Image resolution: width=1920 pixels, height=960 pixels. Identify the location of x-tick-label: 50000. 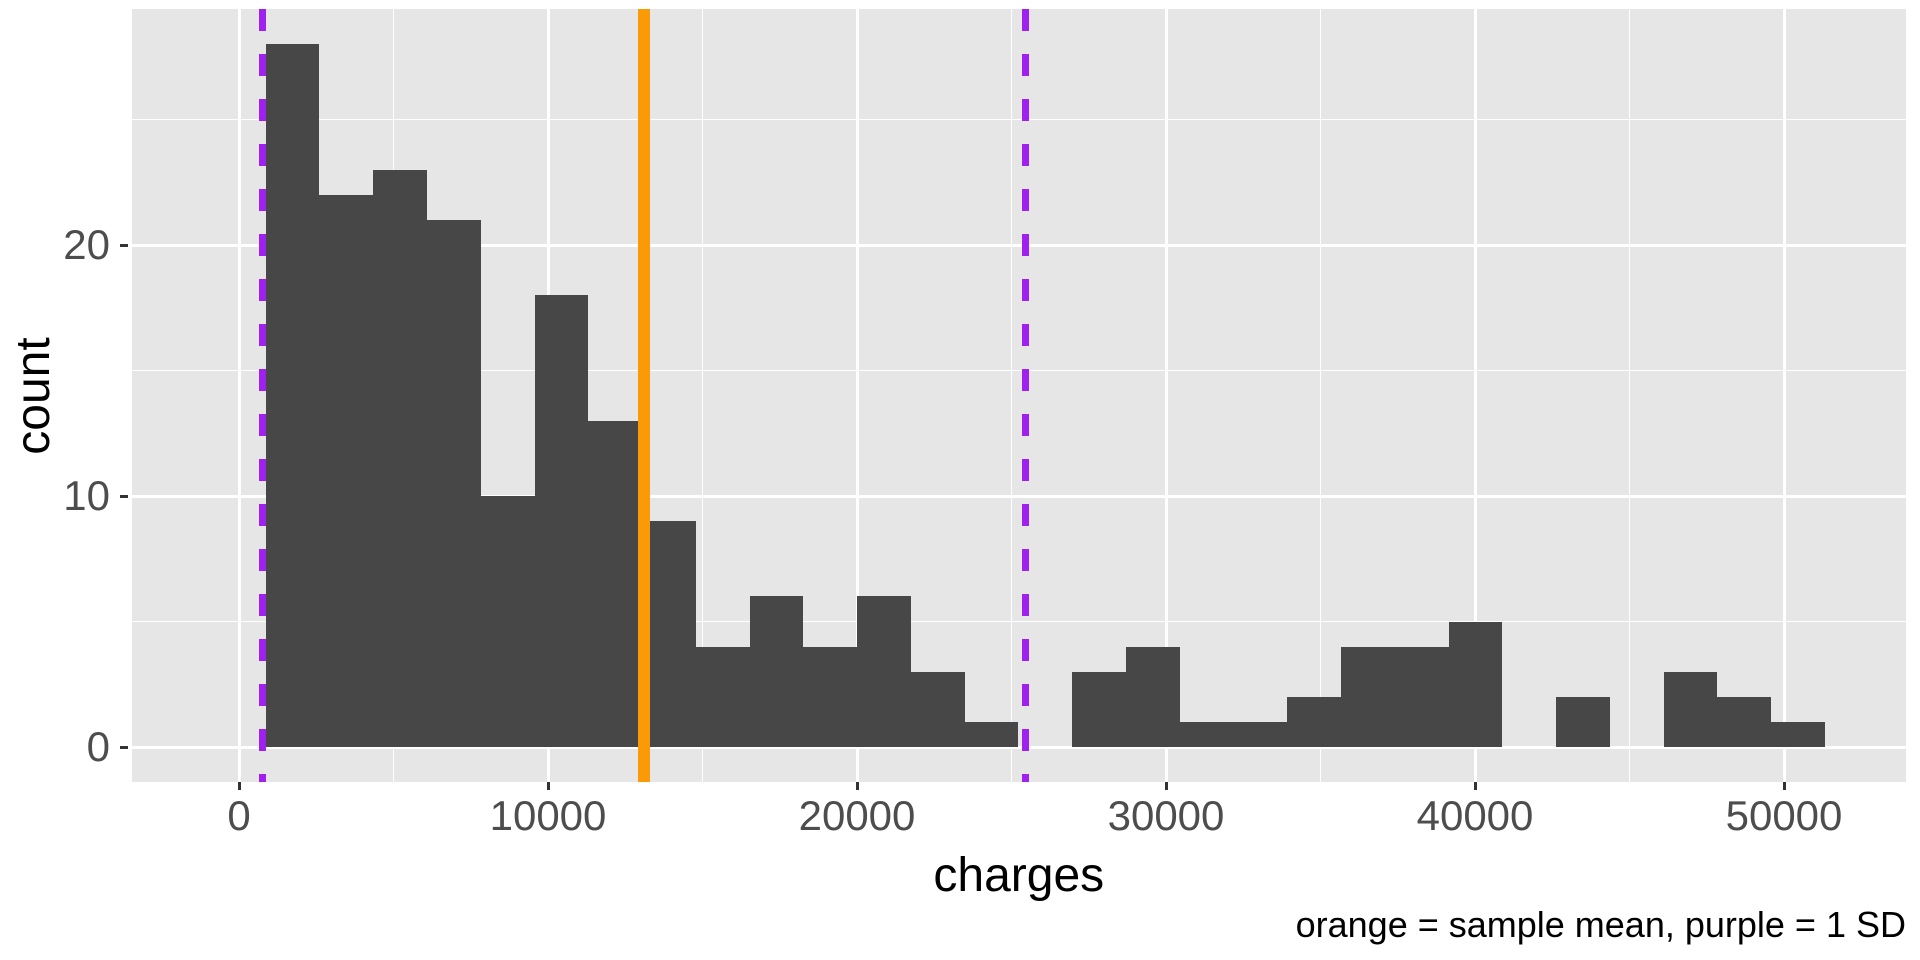
(1784, 815).